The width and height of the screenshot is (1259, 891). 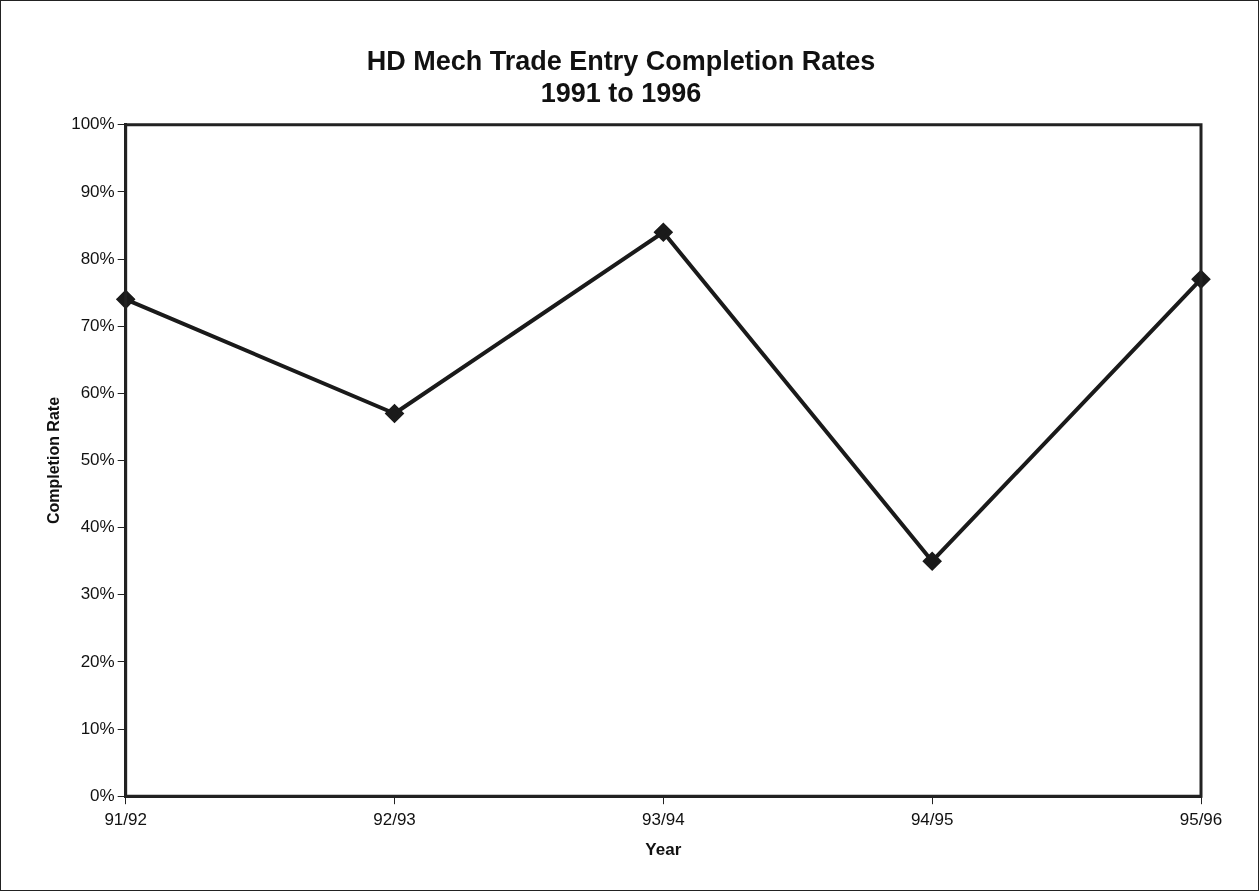 What do you see at coordinates (394, 820) in the screenshot?
I see `x-tick-label: 92/93` at bounding box center [394, 820].